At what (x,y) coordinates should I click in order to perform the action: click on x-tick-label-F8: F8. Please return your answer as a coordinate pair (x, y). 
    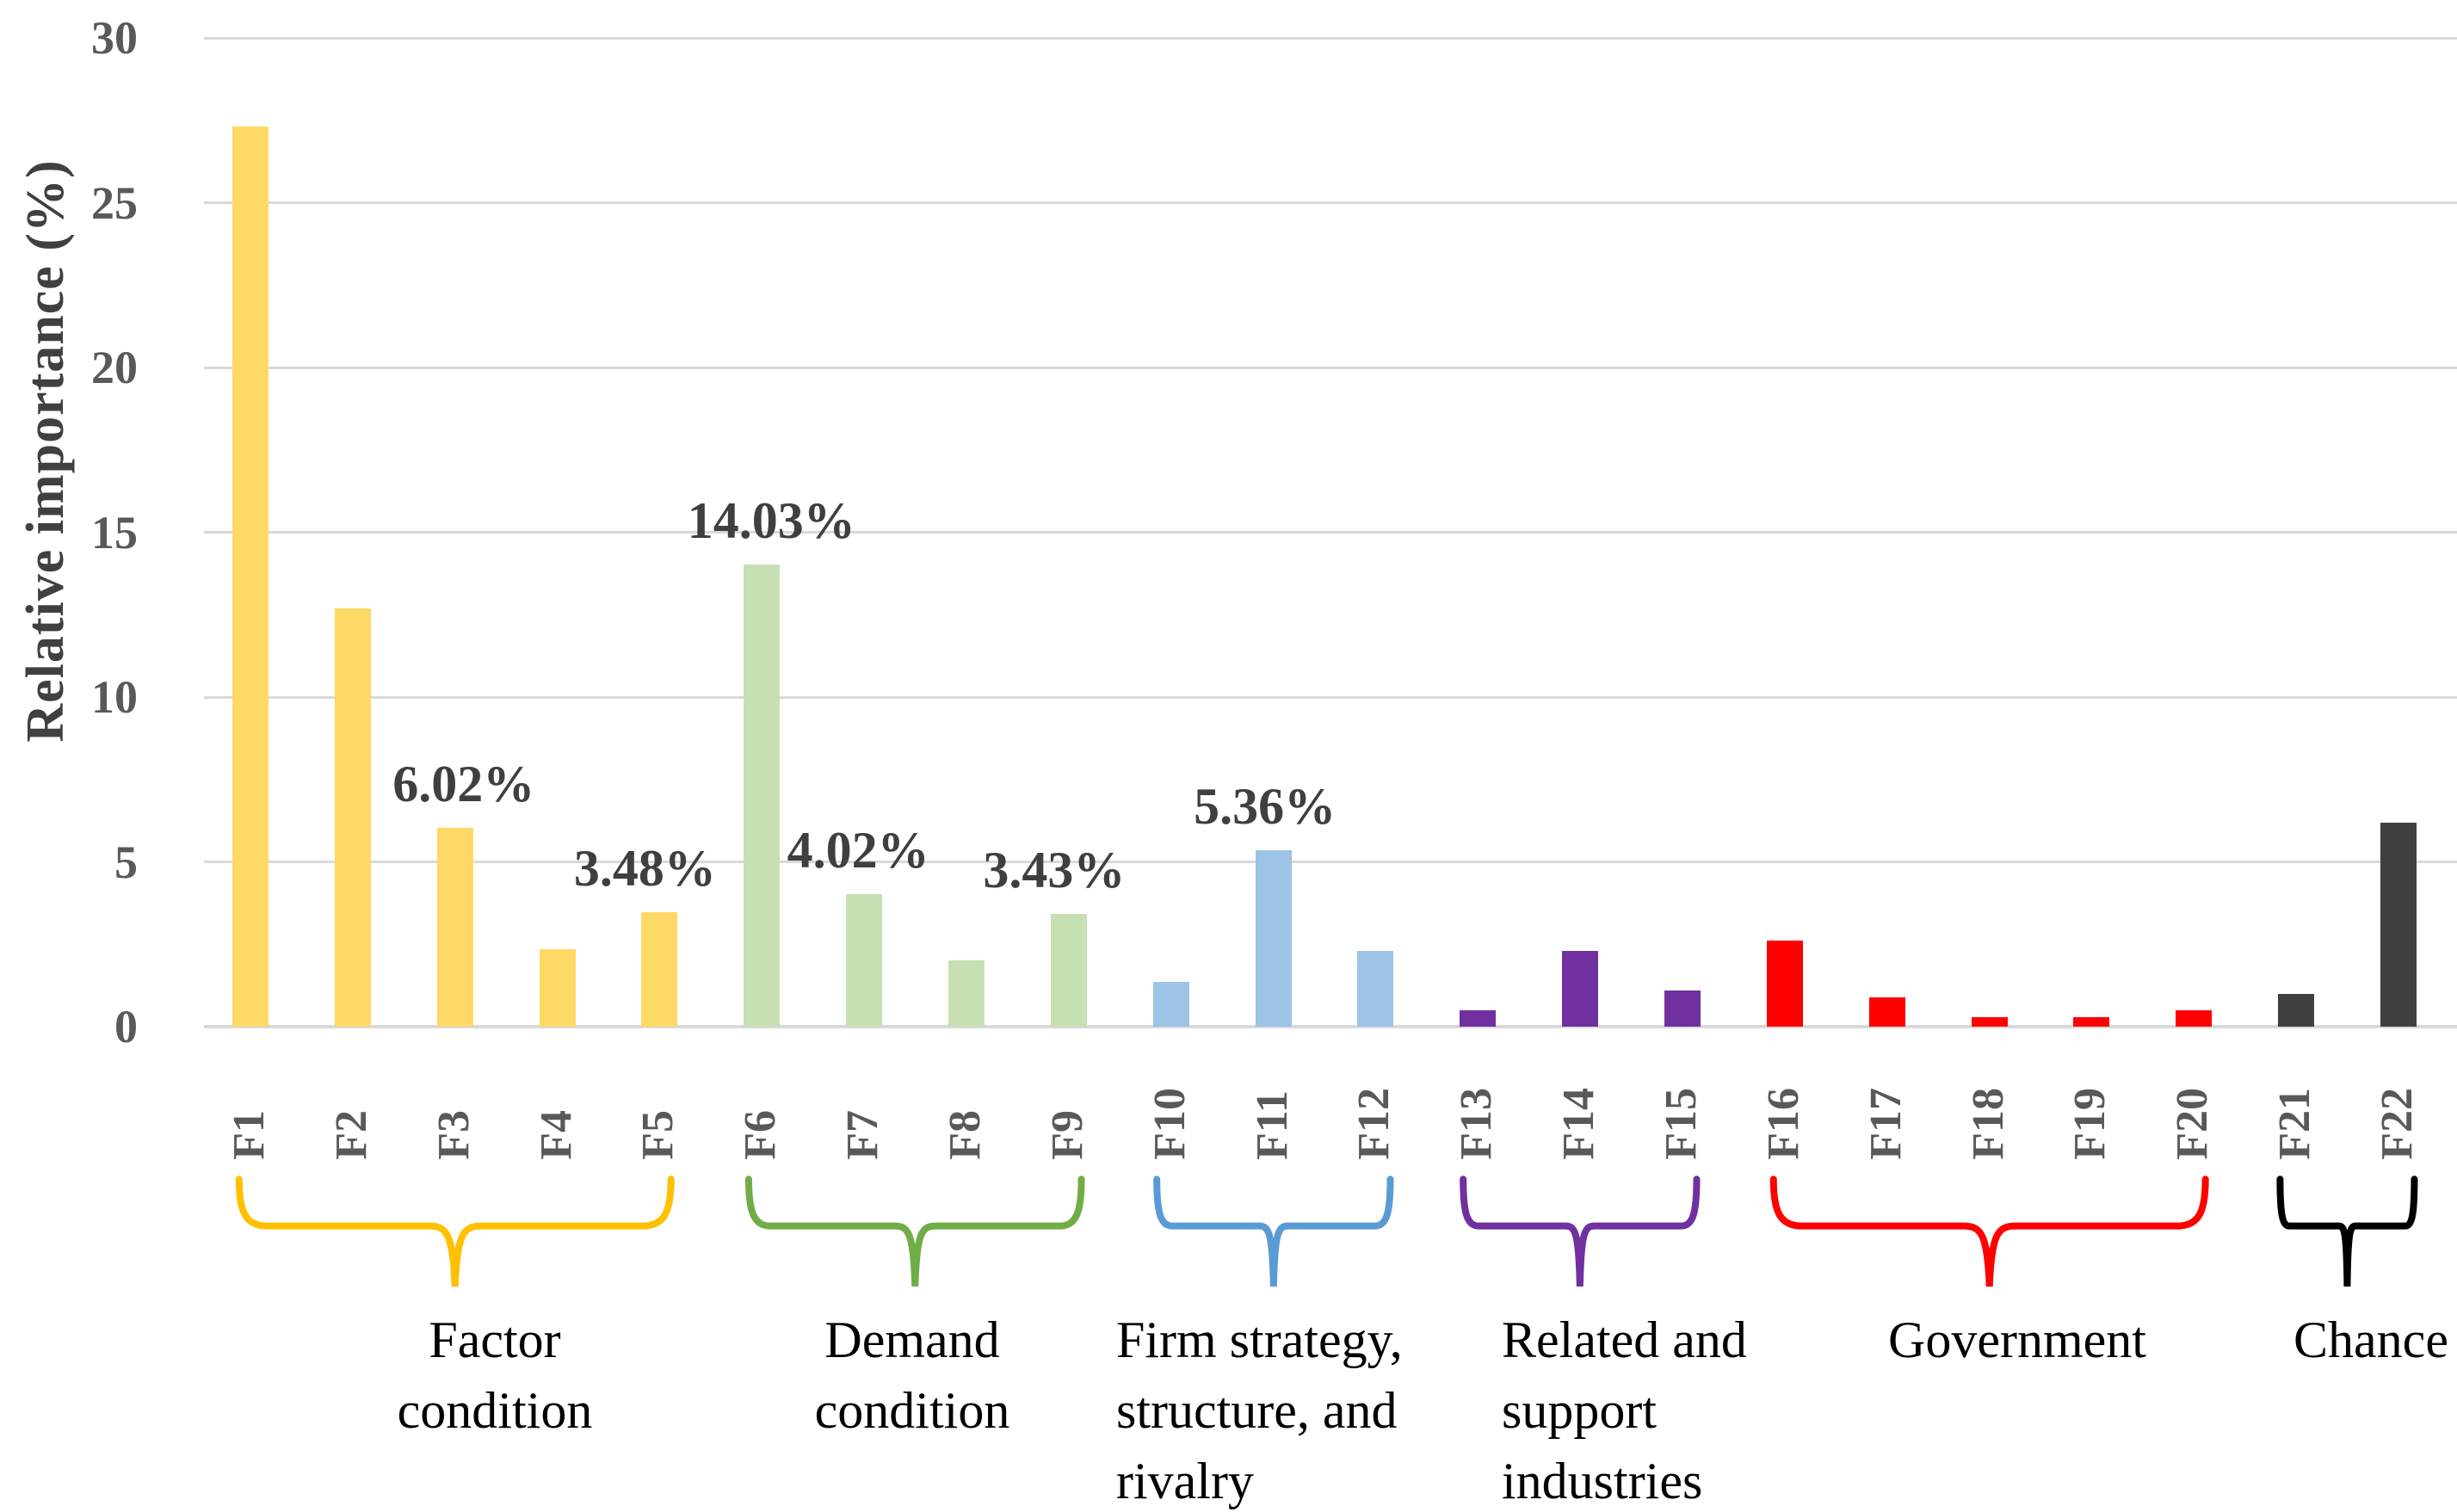
    Looking at the image, I should click on (965, 1135).